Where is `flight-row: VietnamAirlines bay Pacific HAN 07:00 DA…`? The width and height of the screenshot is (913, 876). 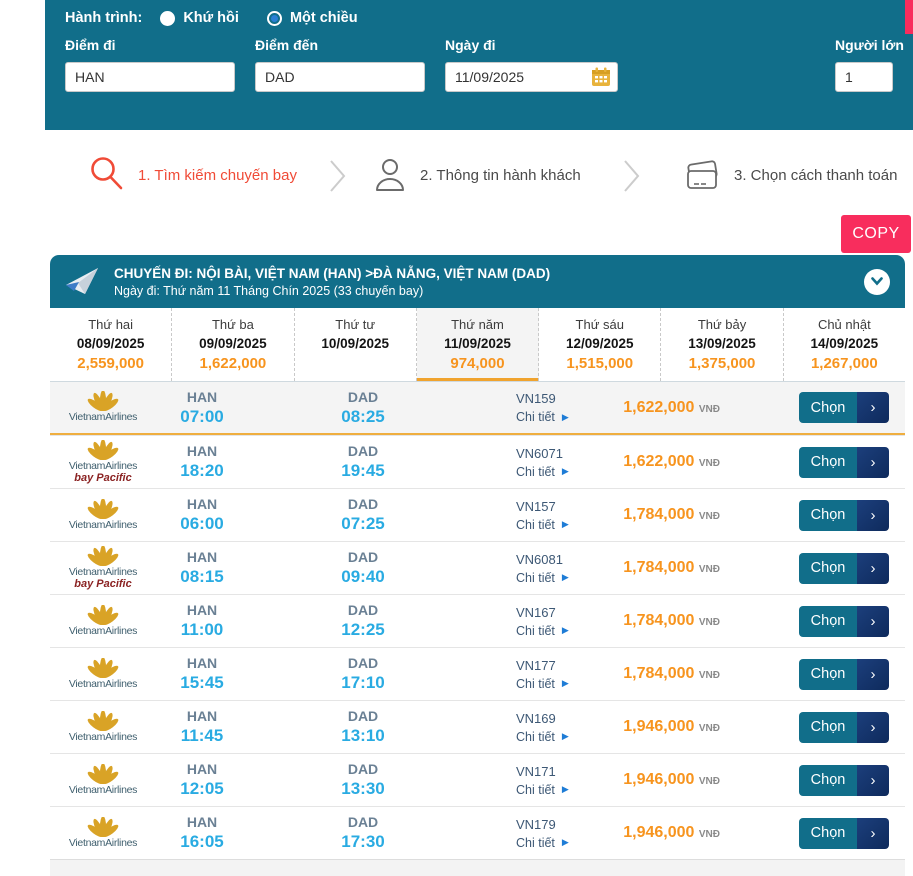 flight-row: VietnamAirlines bay Pacific HAN 07:00 DA… is located at coordinates (477, 408).